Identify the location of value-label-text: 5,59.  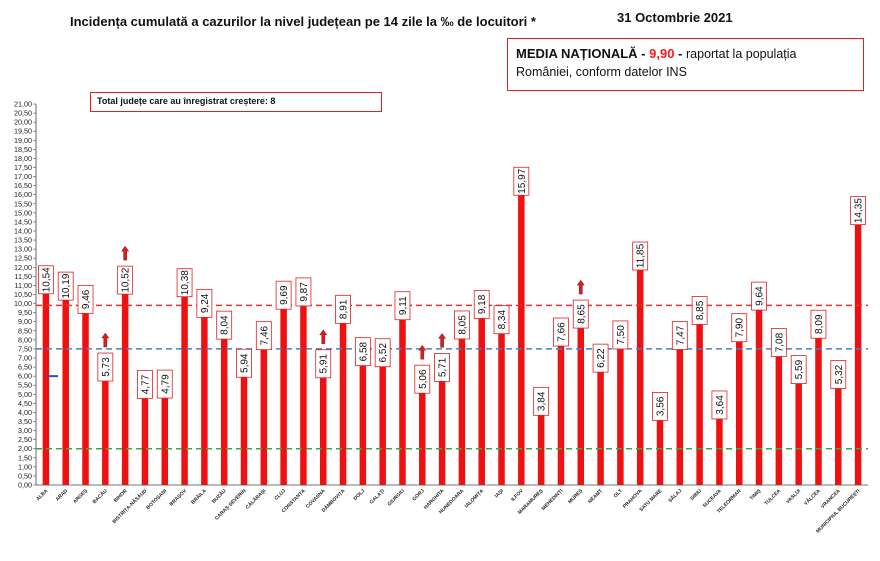
(799, 369).